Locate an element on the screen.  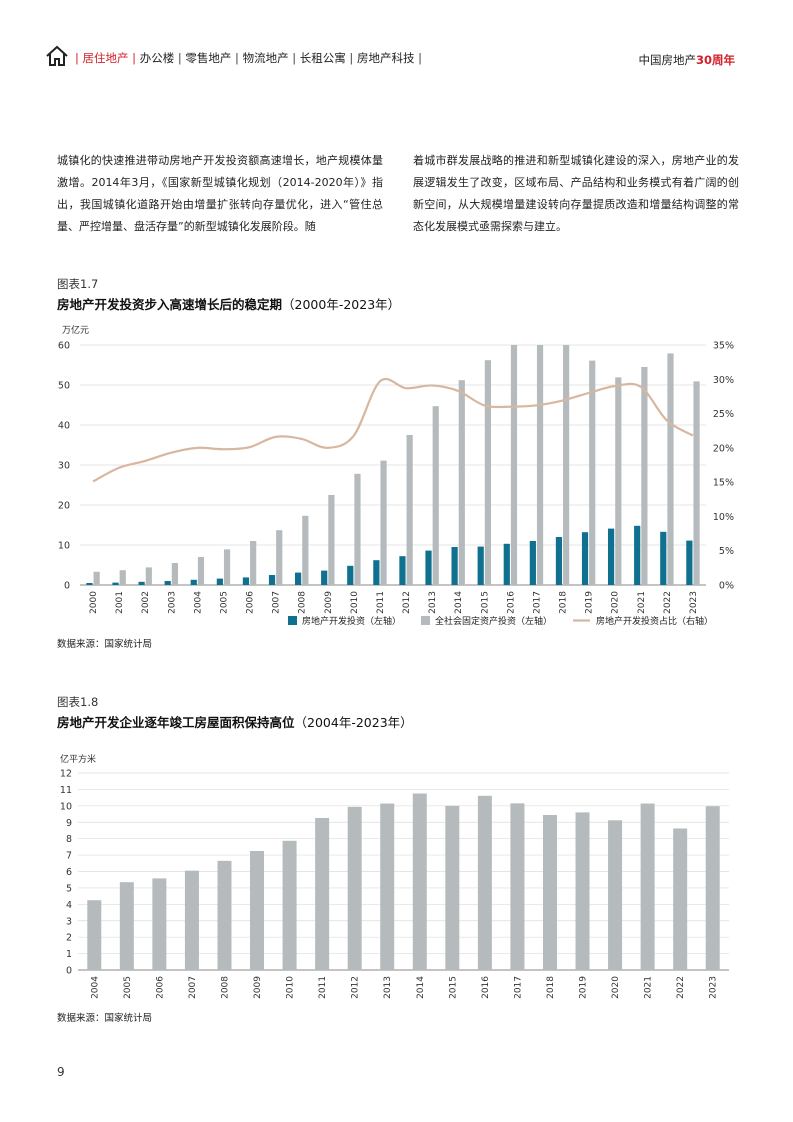
y-tick-label: 1 is located at coordinates (69, 954).